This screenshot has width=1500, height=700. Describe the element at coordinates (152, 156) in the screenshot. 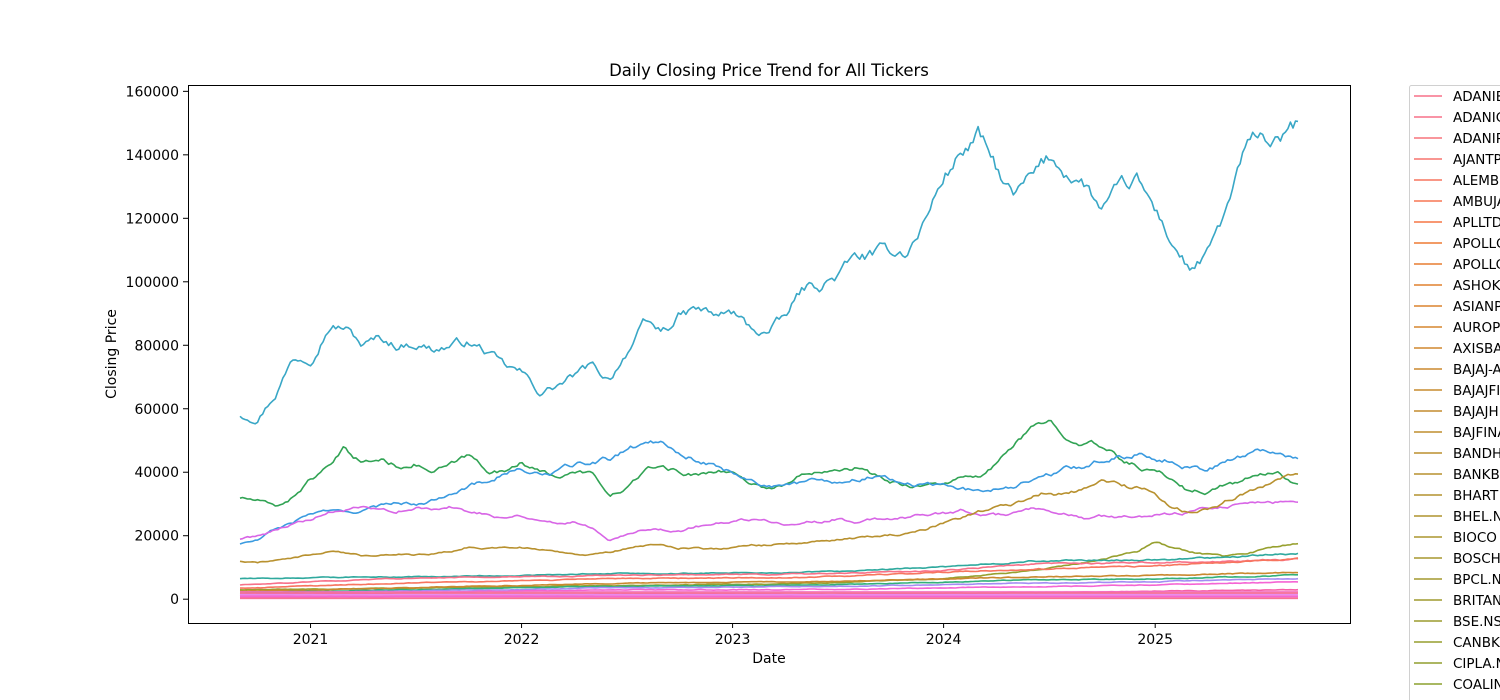

I see `y-tick-label: 140000` at that location.